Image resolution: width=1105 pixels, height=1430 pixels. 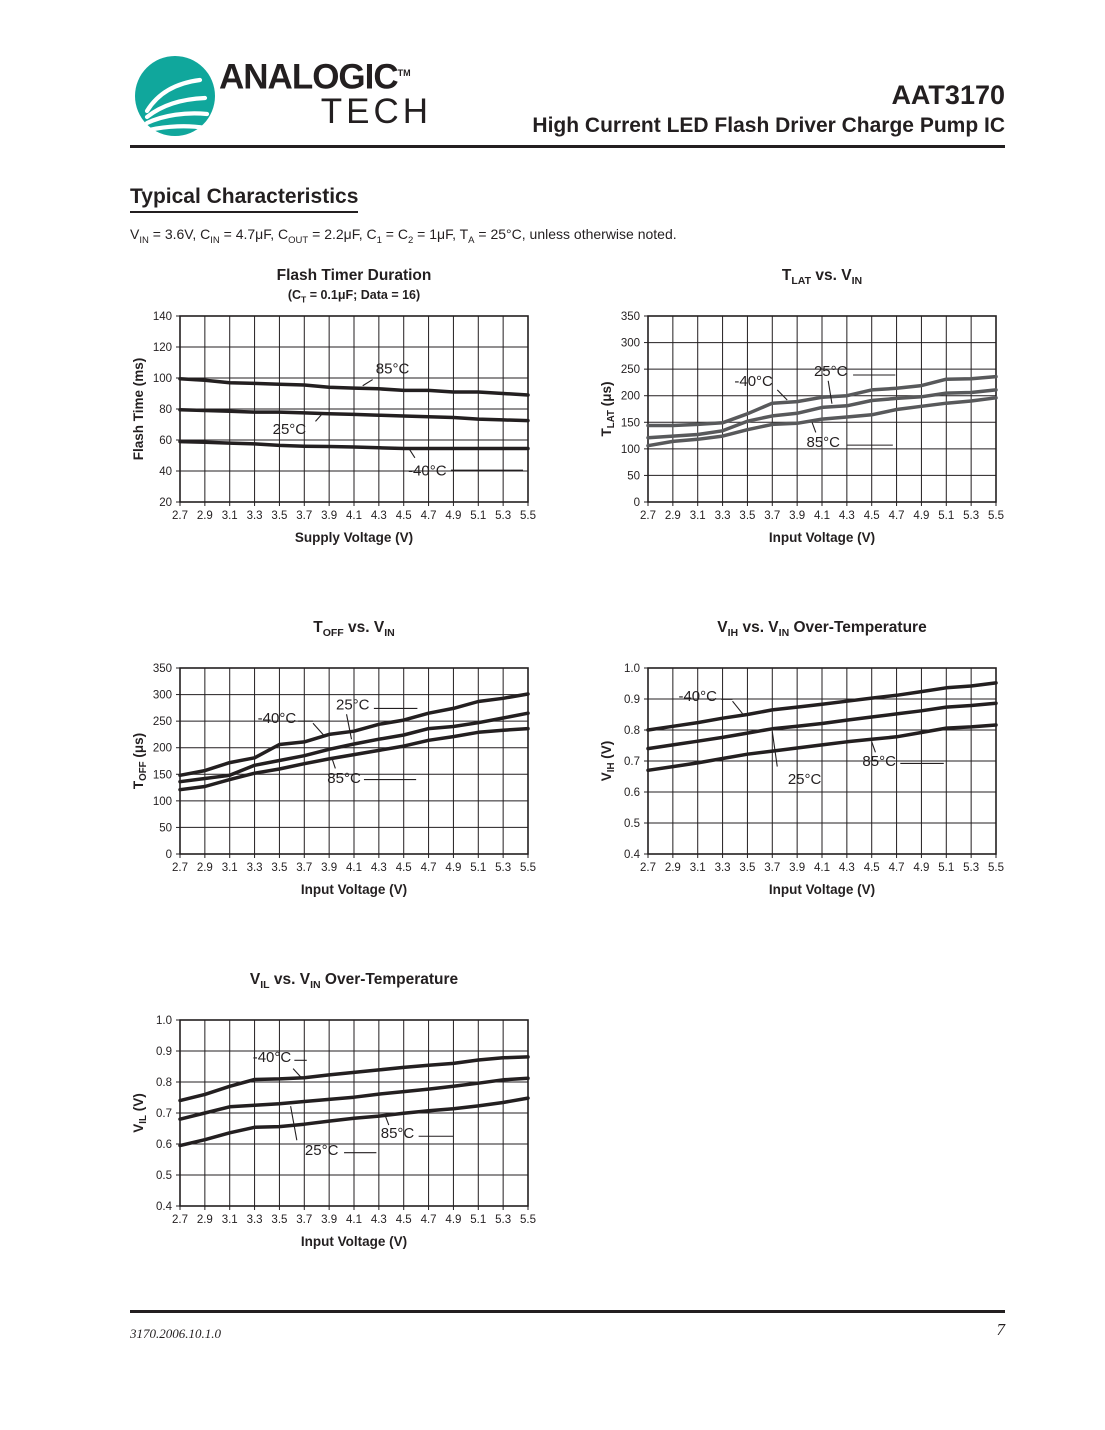 What do you see at coordinates (567, 1311) in the screenshot?
I see `footer-rule` at bounding box center [567, 1311].